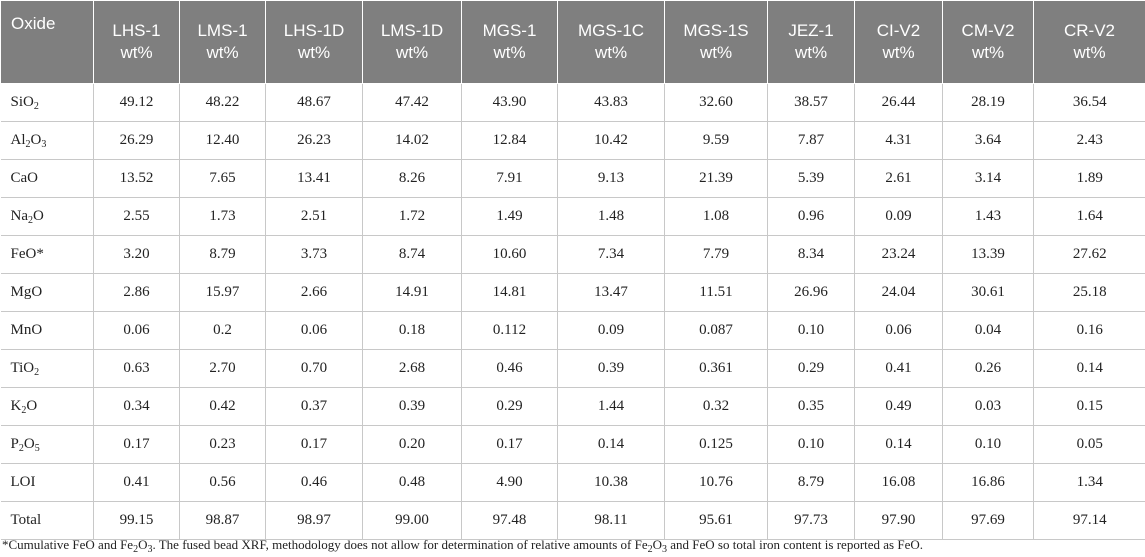 The image size is (1145, 557). What do you see at coordinates (509, 216) in the screenshot?
I see `value-cell: 1.49` at bounding box center [509, 216].